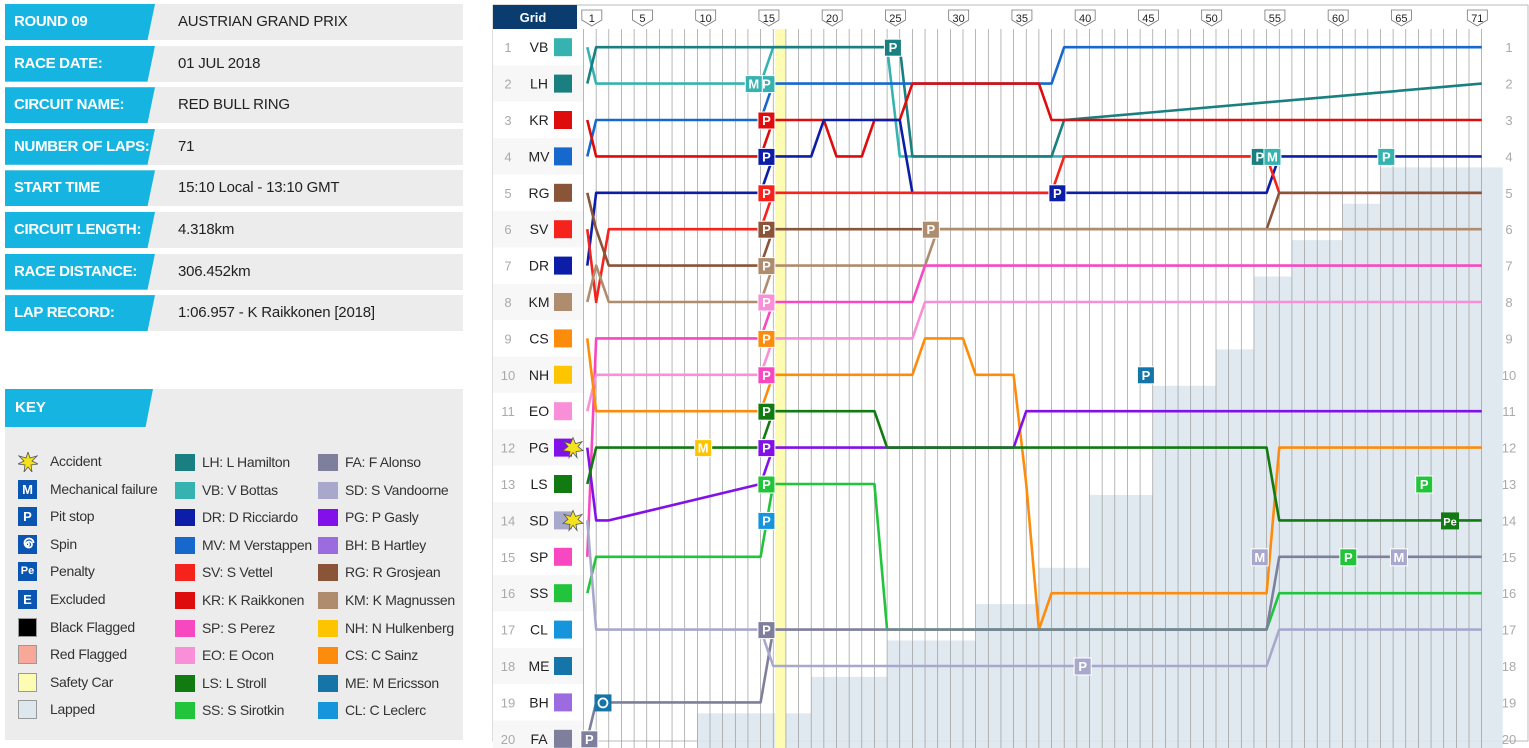 The image size is (1529, 748). Describe the element at coordinates (1508, 266) in the screenshot. I see `finish-position-number: 7` at that location.